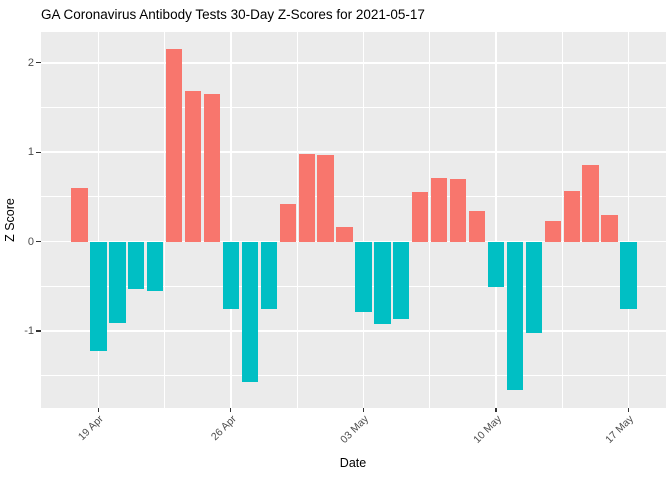 Image resolution: width=672 pixels, height=480 pixels. I want to click on y-tick-label: 2, so click(30, 62).